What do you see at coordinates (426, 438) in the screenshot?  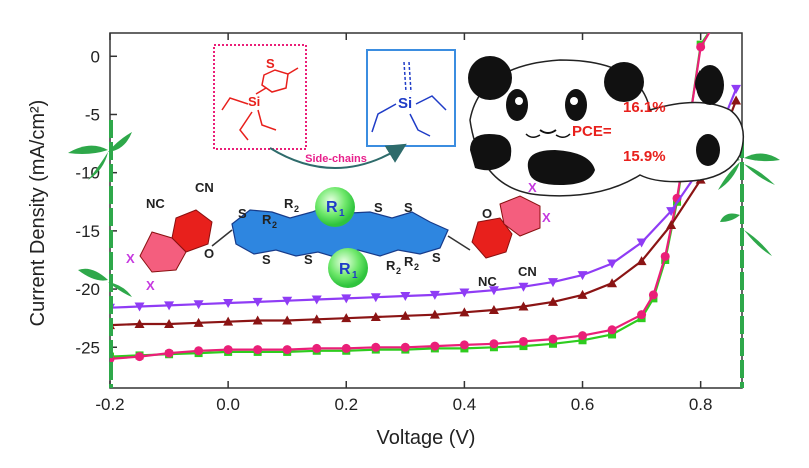 I see `x-axis-label: Voltage (V)` at bounding box center [426, 438].